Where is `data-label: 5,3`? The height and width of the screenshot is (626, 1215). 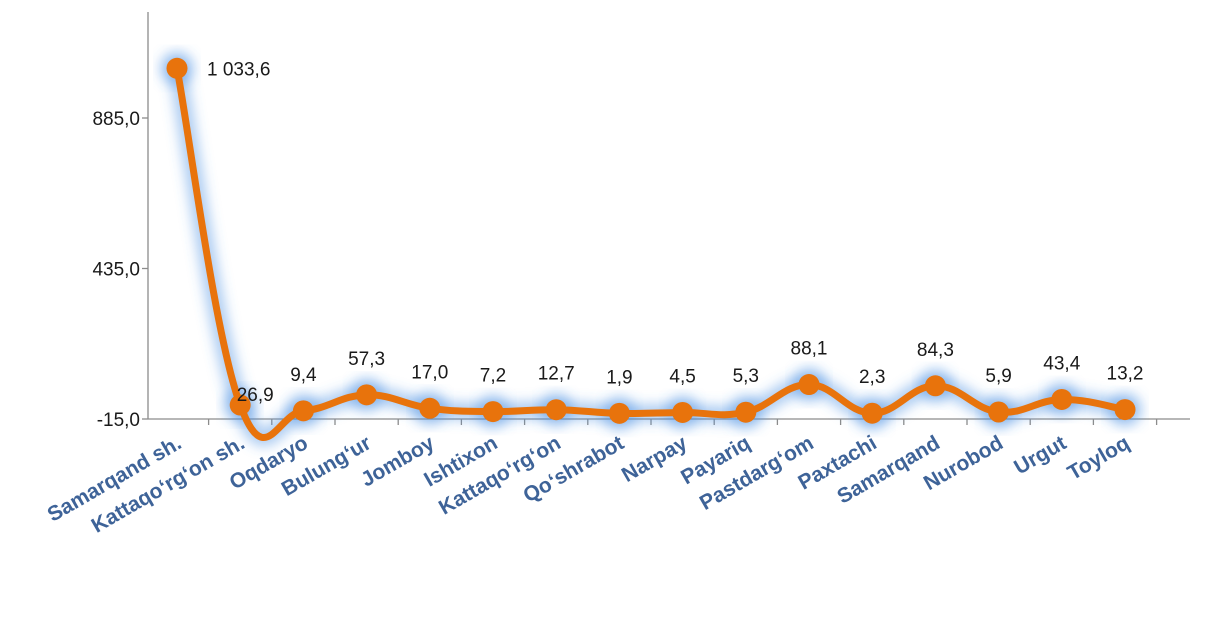 data-label: 5,3 is located at coordinates (746, 376).